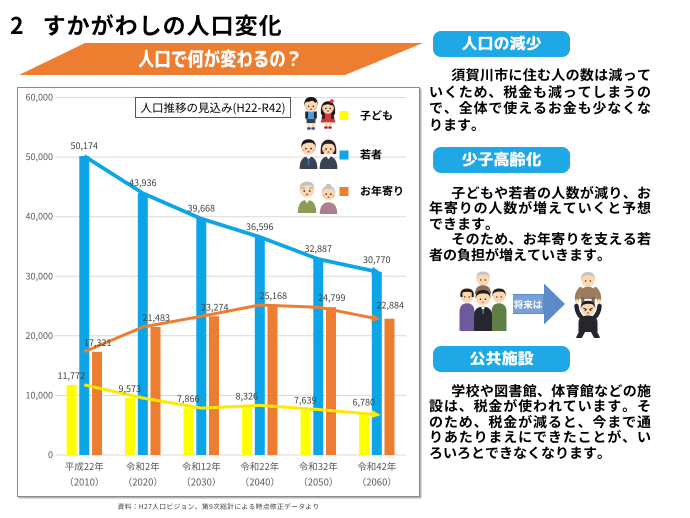 This screenshot has width=690, height=518. Describe the element at coordinates (331, 297) in the screenshot. I see `svg-text: 24,799` at that location.